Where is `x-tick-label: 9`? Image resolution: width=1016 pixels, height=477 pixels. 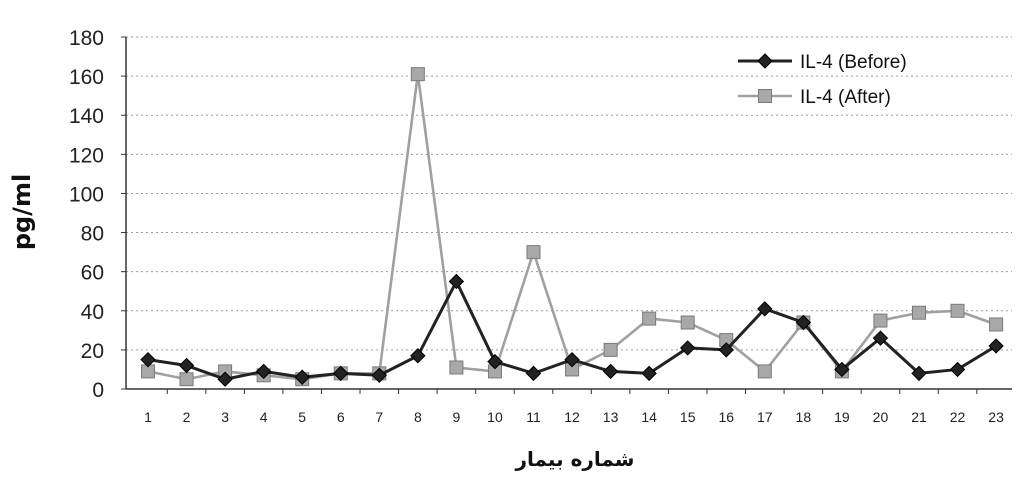
x-tick-label: 9 is located at coordinates (457, 417).